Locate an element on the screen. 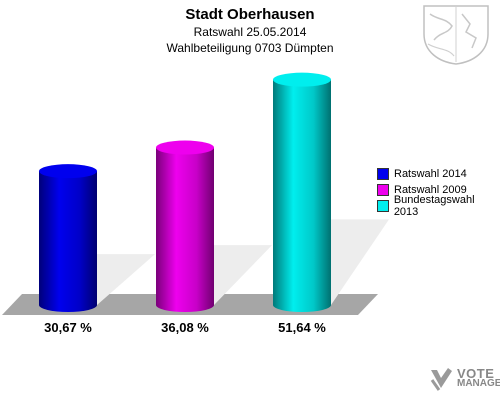 This screenshot has height=400, width=500. bar-bundestagswahl-2013 is located at coordinates (302, 192).